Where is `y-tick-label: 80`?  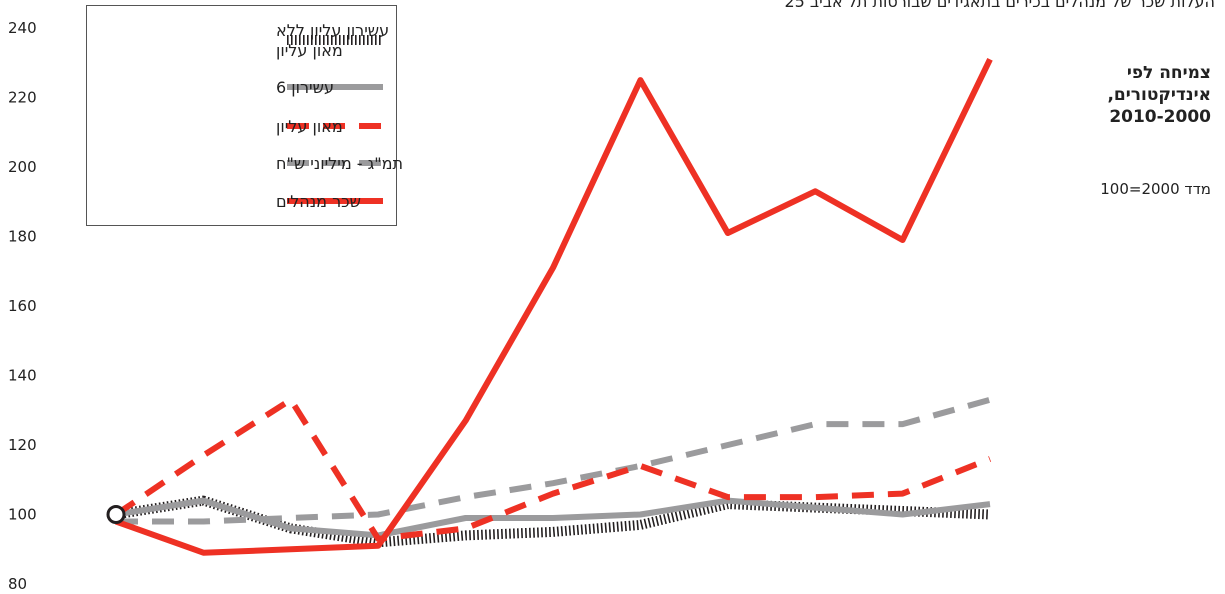
y-tick-label: 80 is located at coordinates (17, 584).